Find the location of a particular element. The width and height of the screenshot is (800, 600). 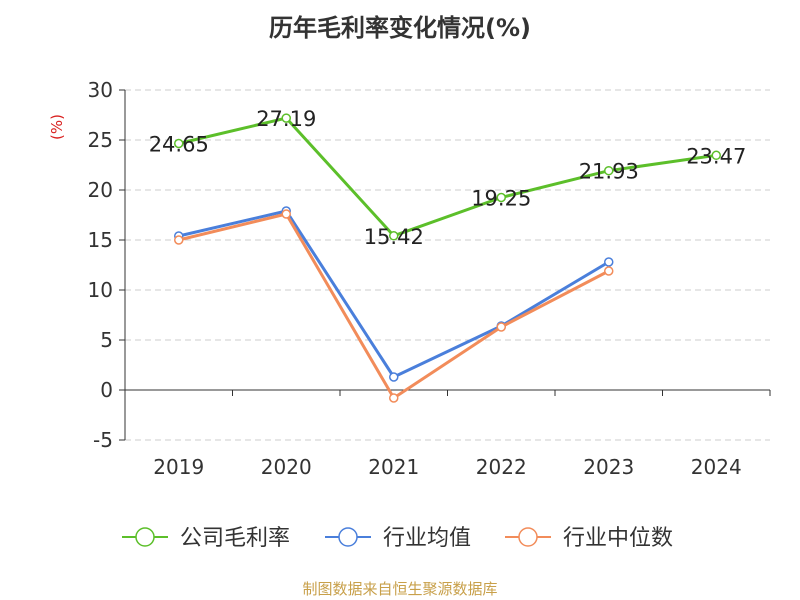

y-tick-label: 5 is located at coordinates (106, 340).